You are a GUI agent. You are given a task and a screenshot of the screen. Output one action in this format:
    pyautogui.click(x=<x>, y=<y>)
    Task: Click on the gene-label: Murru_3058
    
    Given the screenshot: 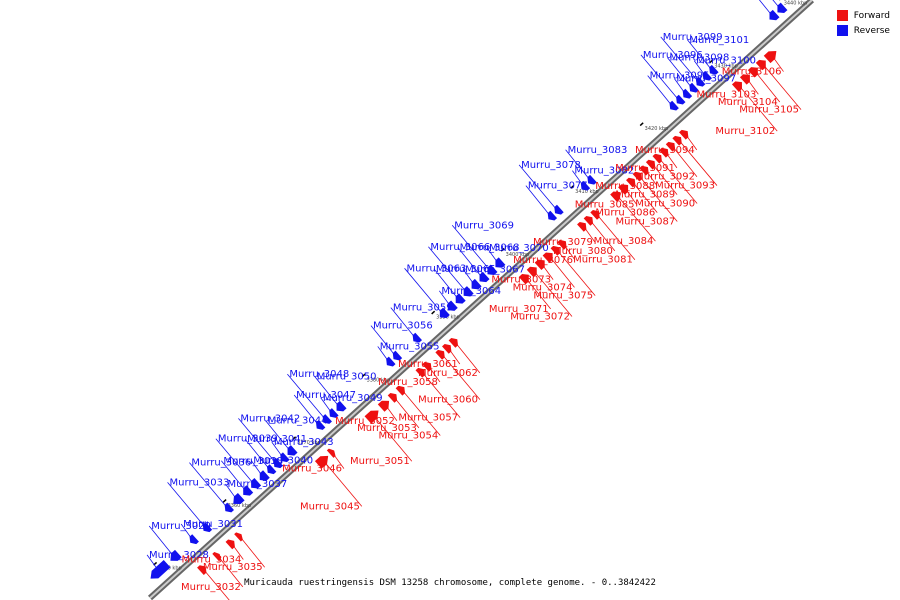 What is the action you would take?
    pyautogui.click(x=408, y=382)
    